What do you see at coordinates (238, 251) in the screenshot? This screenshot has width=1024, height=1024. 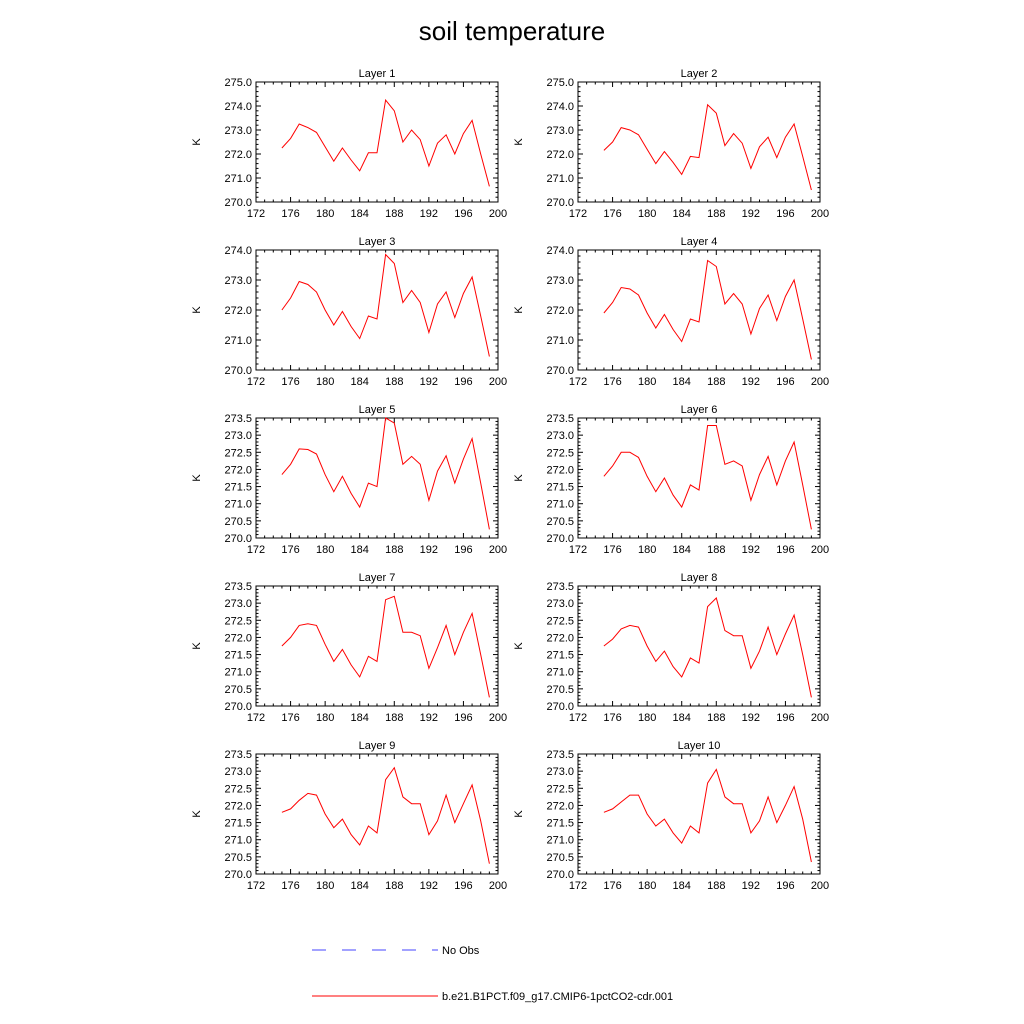 I see `y-tick-label: 274.0` at bounding box center [238, 251].